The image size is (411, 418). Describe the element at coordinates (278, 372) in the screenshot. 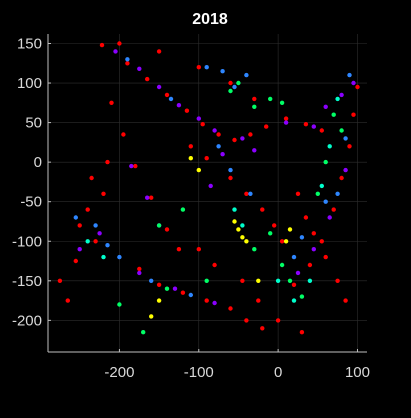

I see `x-tick-label: 0` at that location.